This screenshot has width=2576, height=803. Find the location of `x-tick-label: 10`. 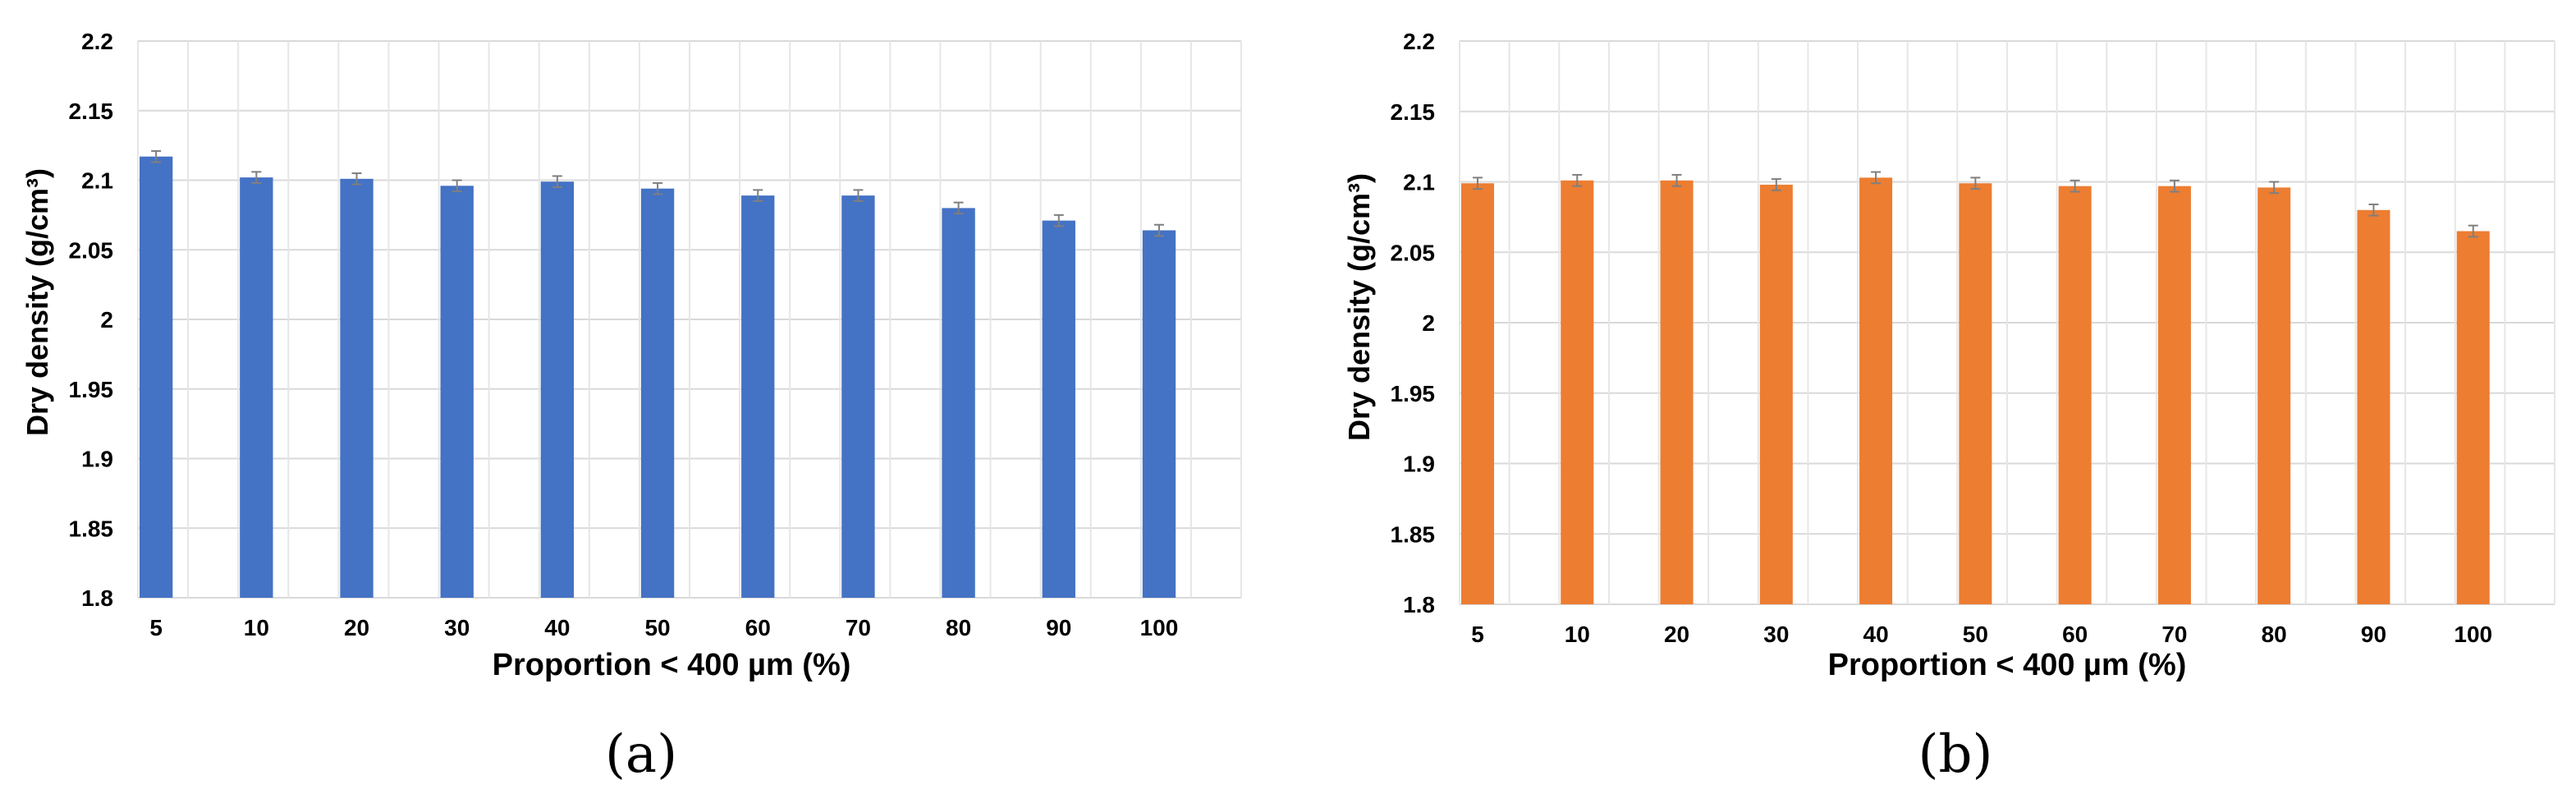

x-tick-label: 10 is located at coordinates (256, 627).